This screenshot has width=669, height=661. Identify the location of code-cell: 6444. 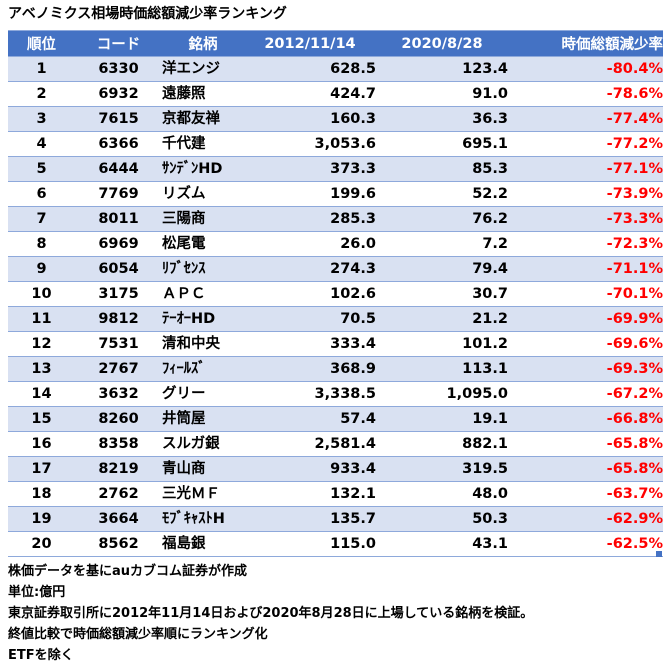
(118, 169).